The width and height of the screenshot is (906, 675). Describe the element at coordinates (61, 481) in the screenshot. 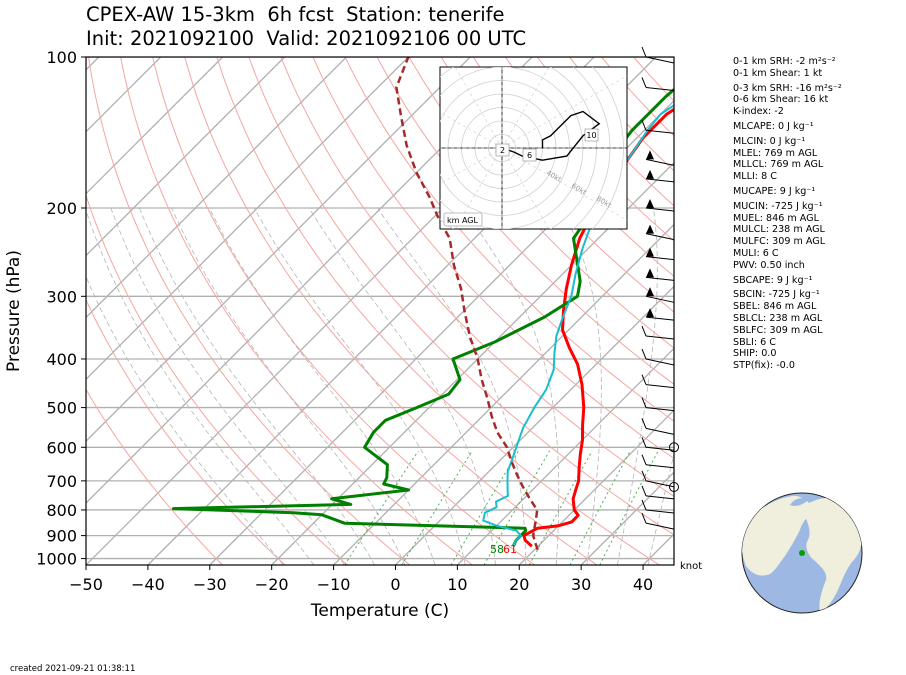

I see `y-tick-label: 700` at that location.